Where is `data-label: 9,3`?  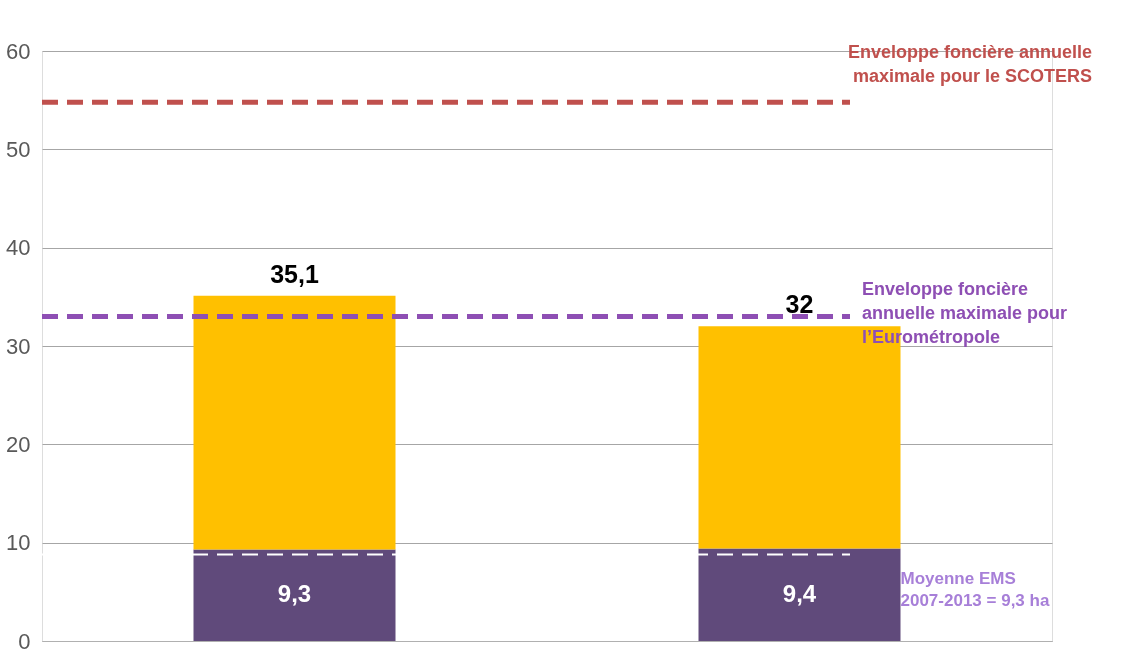 data-label: 9,3 is located at coordinates (294, 594).